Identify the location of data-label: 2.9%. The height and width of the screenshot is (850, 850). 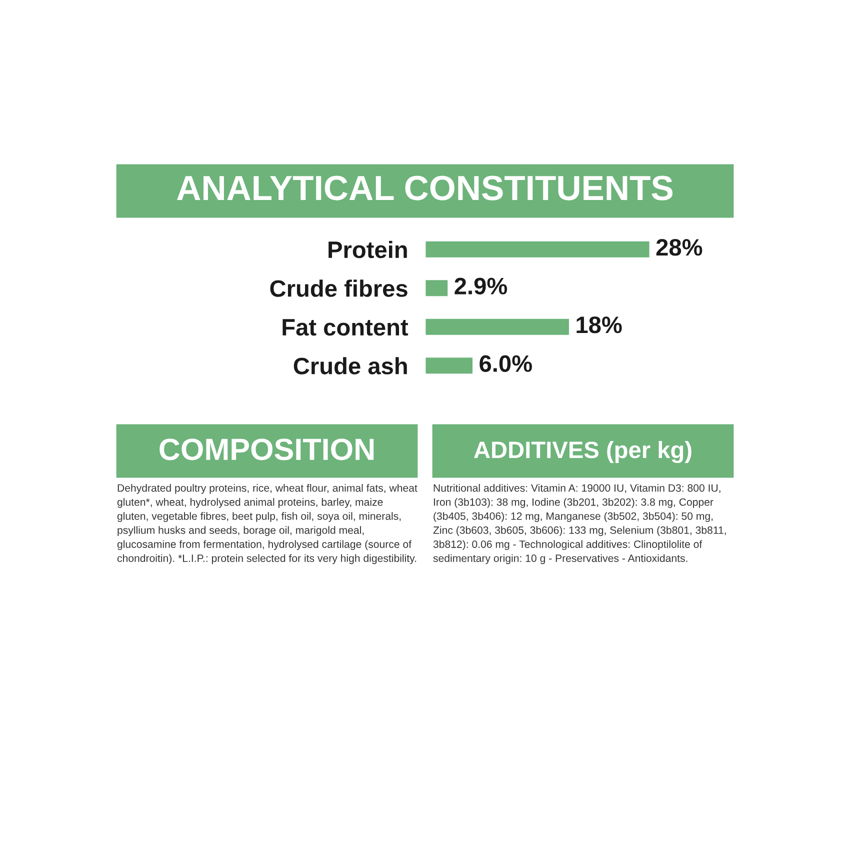
(481, 286).